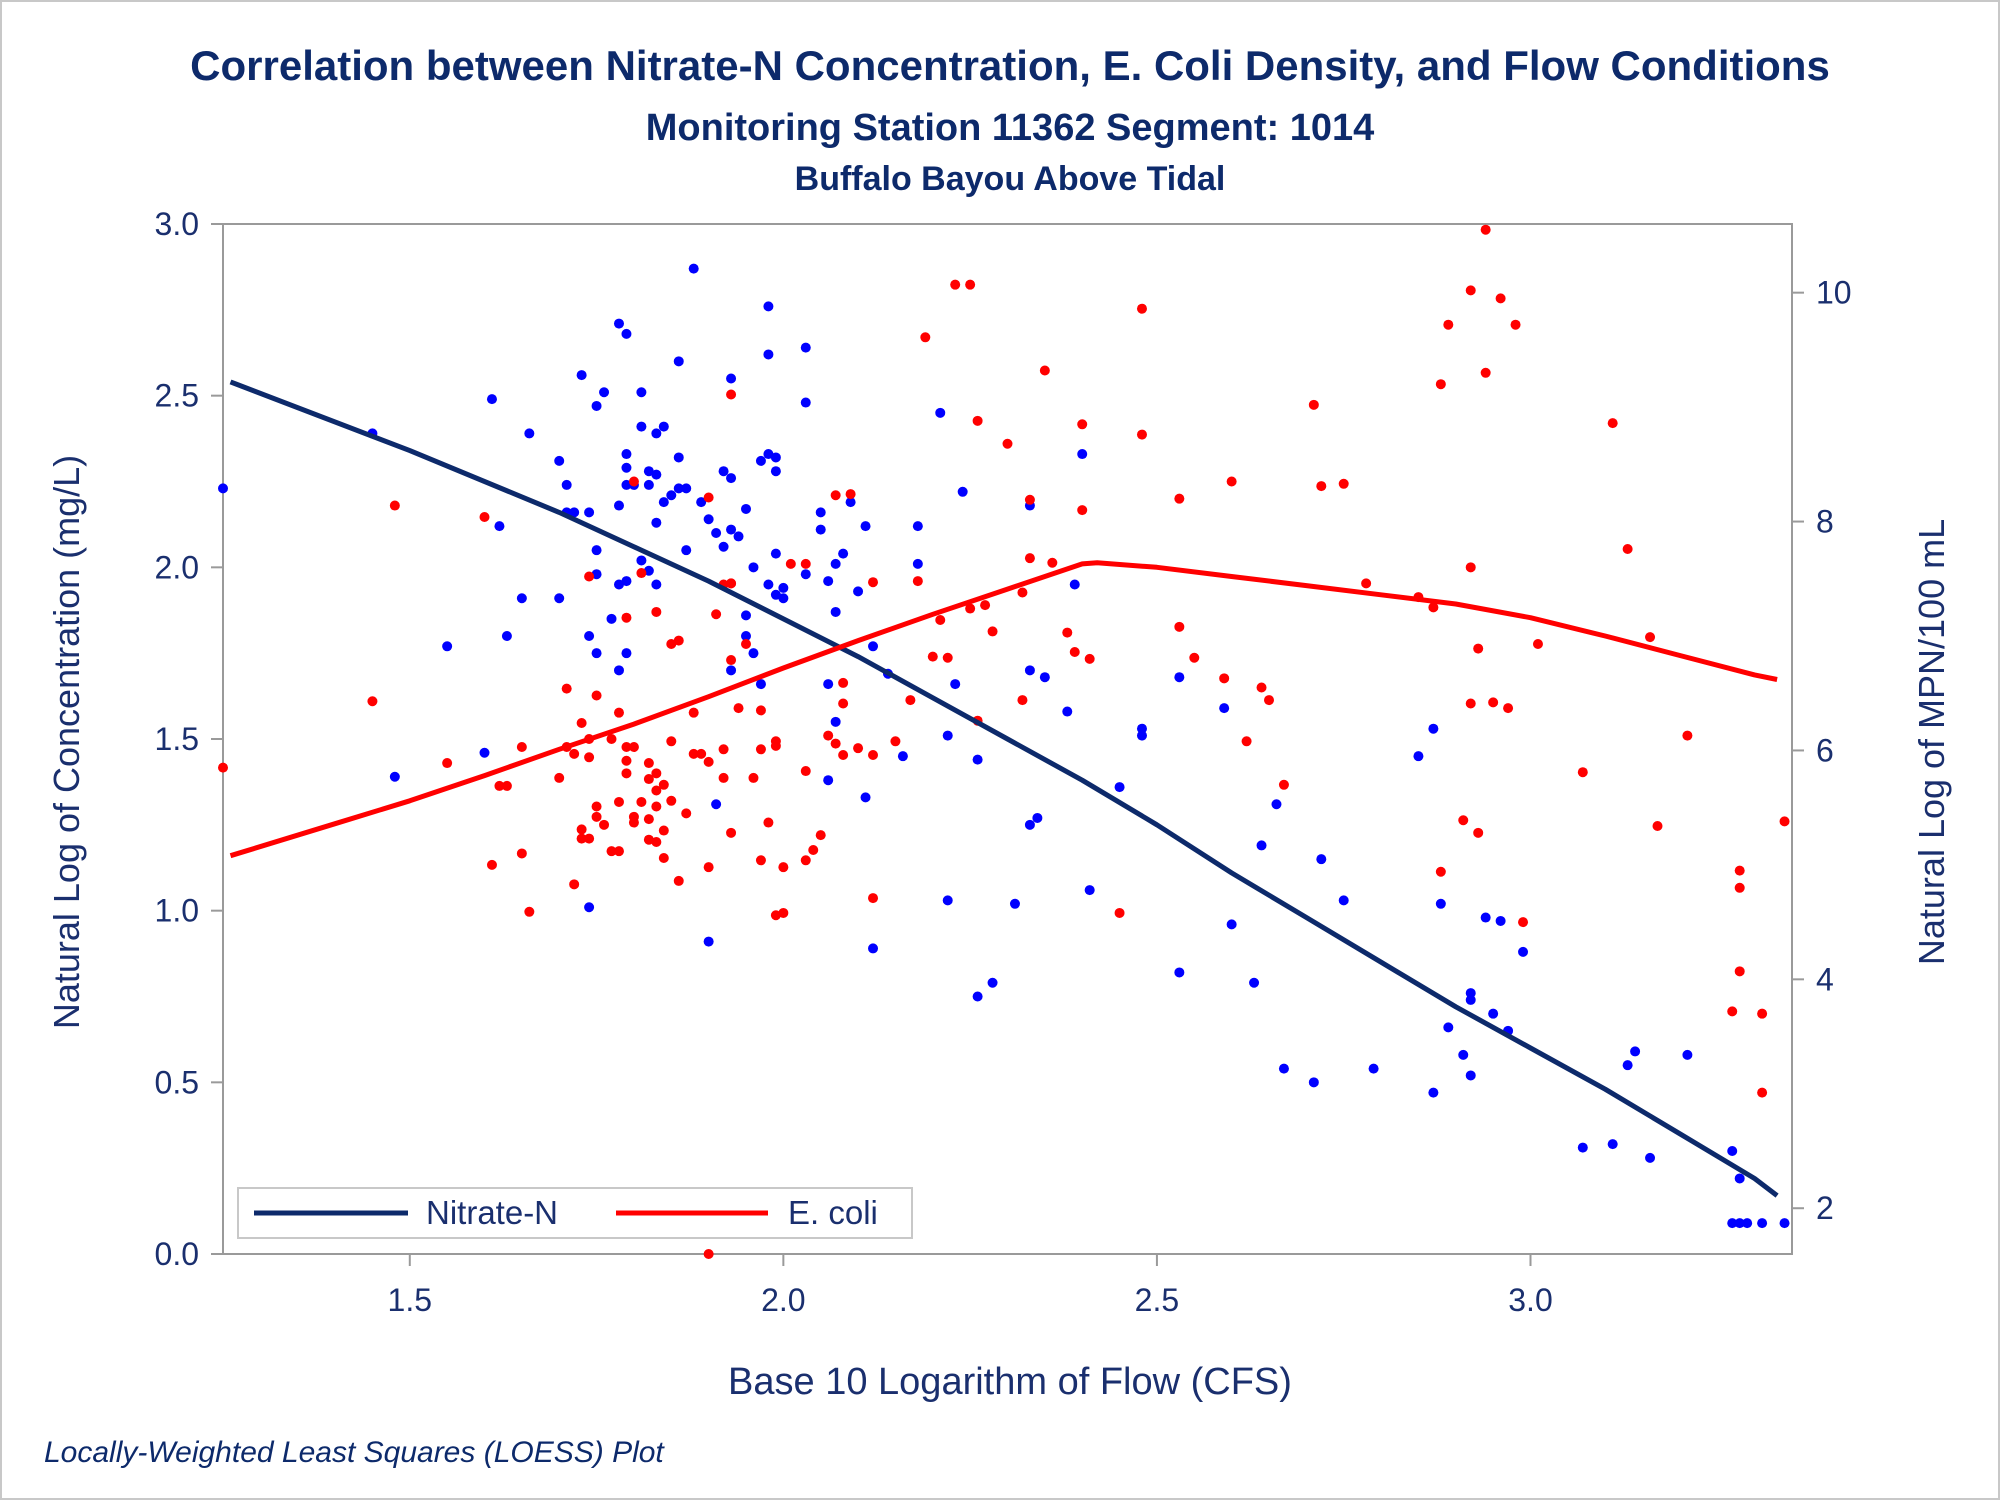 This screenshot has width=2000, height=1500. I want to click on y2-tick-label: 8, so click(1825, 522).